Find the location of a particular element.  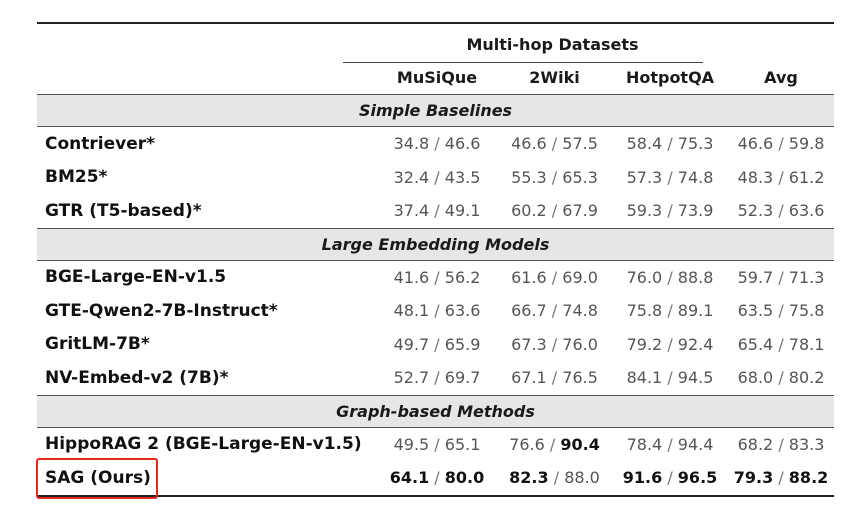

em-score: 63.5 is located at coordinates (755, 311).